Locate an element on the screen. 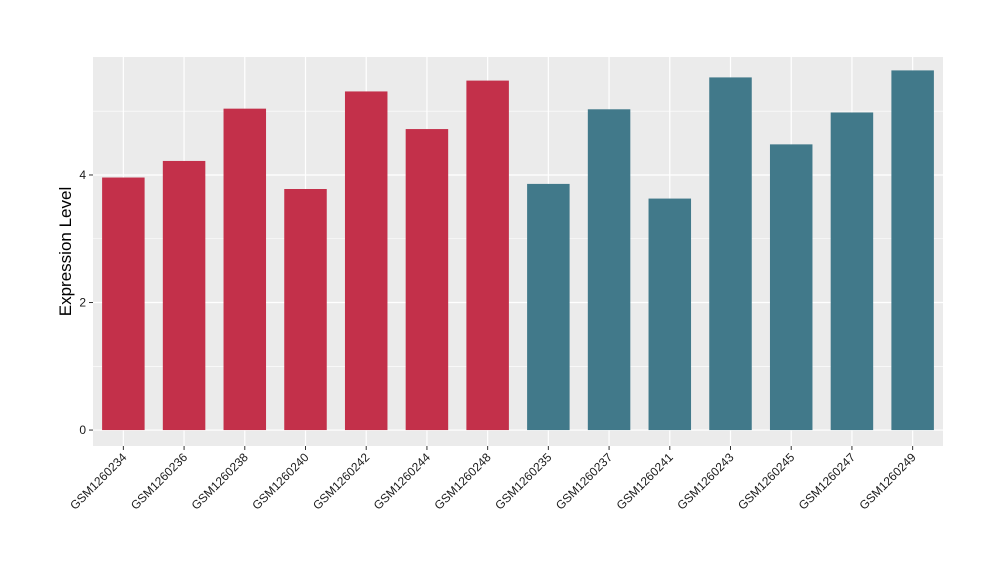  bar-GSM1260247 is located at coordinates (852, 271).